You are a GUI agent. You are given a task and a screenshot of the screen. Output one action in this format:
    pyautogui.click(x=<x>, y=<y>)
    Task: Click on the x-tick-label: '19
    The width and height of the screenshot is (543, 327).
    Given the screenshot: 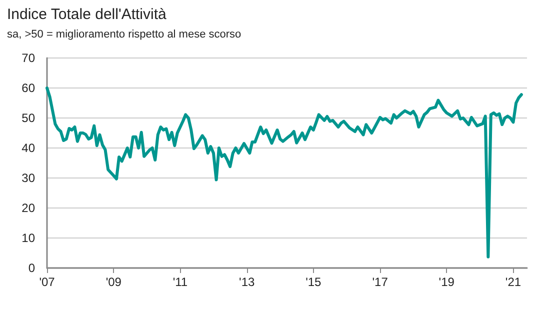 What is the action you would take?
    pyautogui.click(x=446, y=282)
    